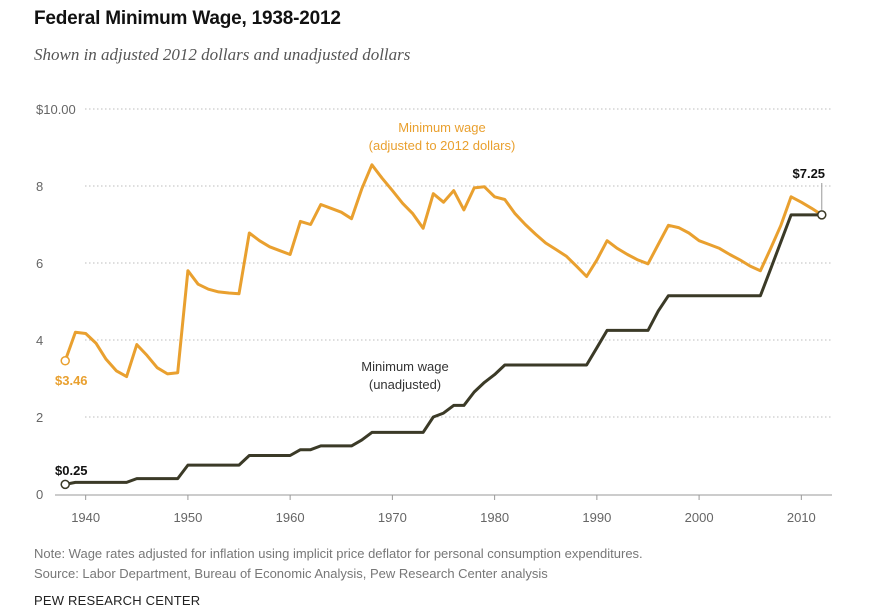  Describe the element at coordinates (187, 18) in the screenshot. I see `chart-title: Federal Minimum Wage, 1938-2012` at that location.